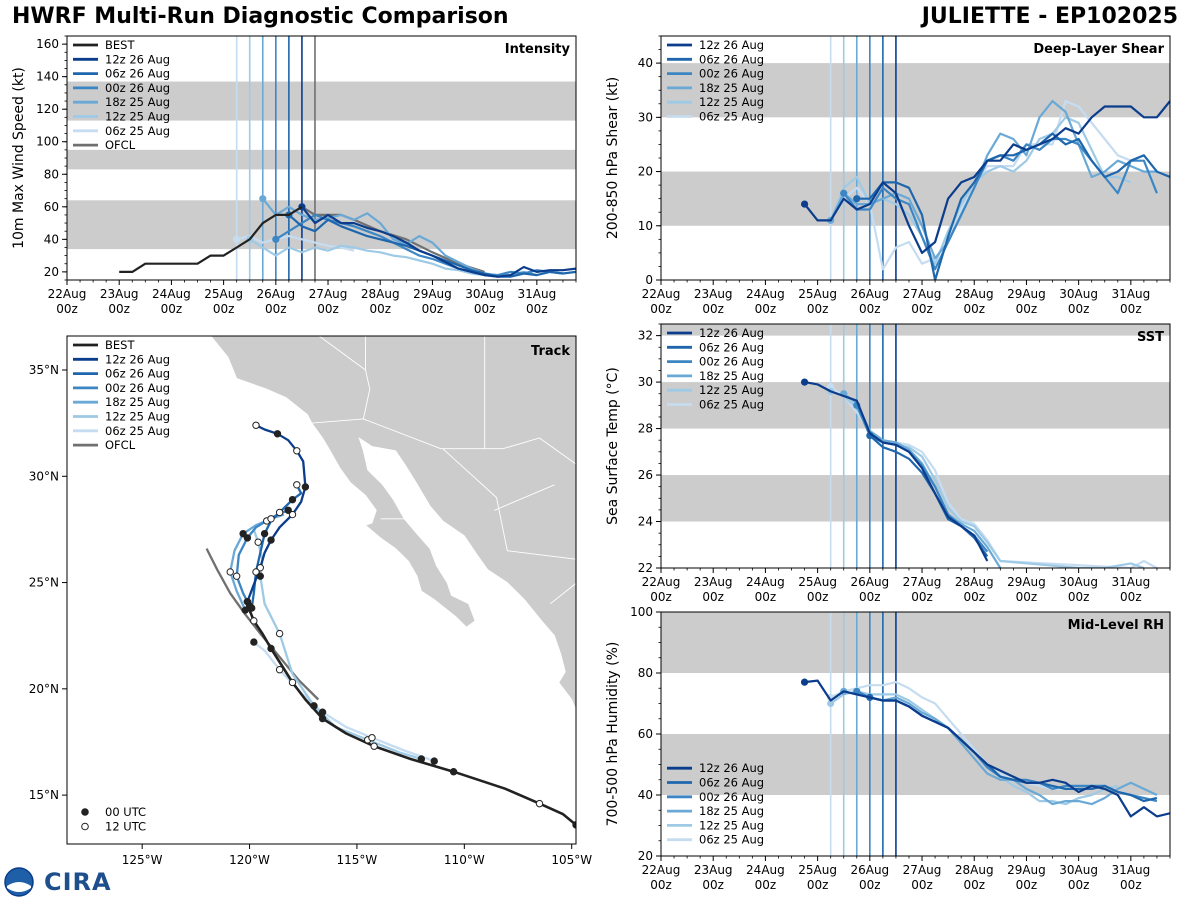 The width and height of the screenshot is (1200, 900). What do you see at coordinates (645, 475) in the screenshot?
I see `y-tick-label: 26` at bounding box center [645, 475].